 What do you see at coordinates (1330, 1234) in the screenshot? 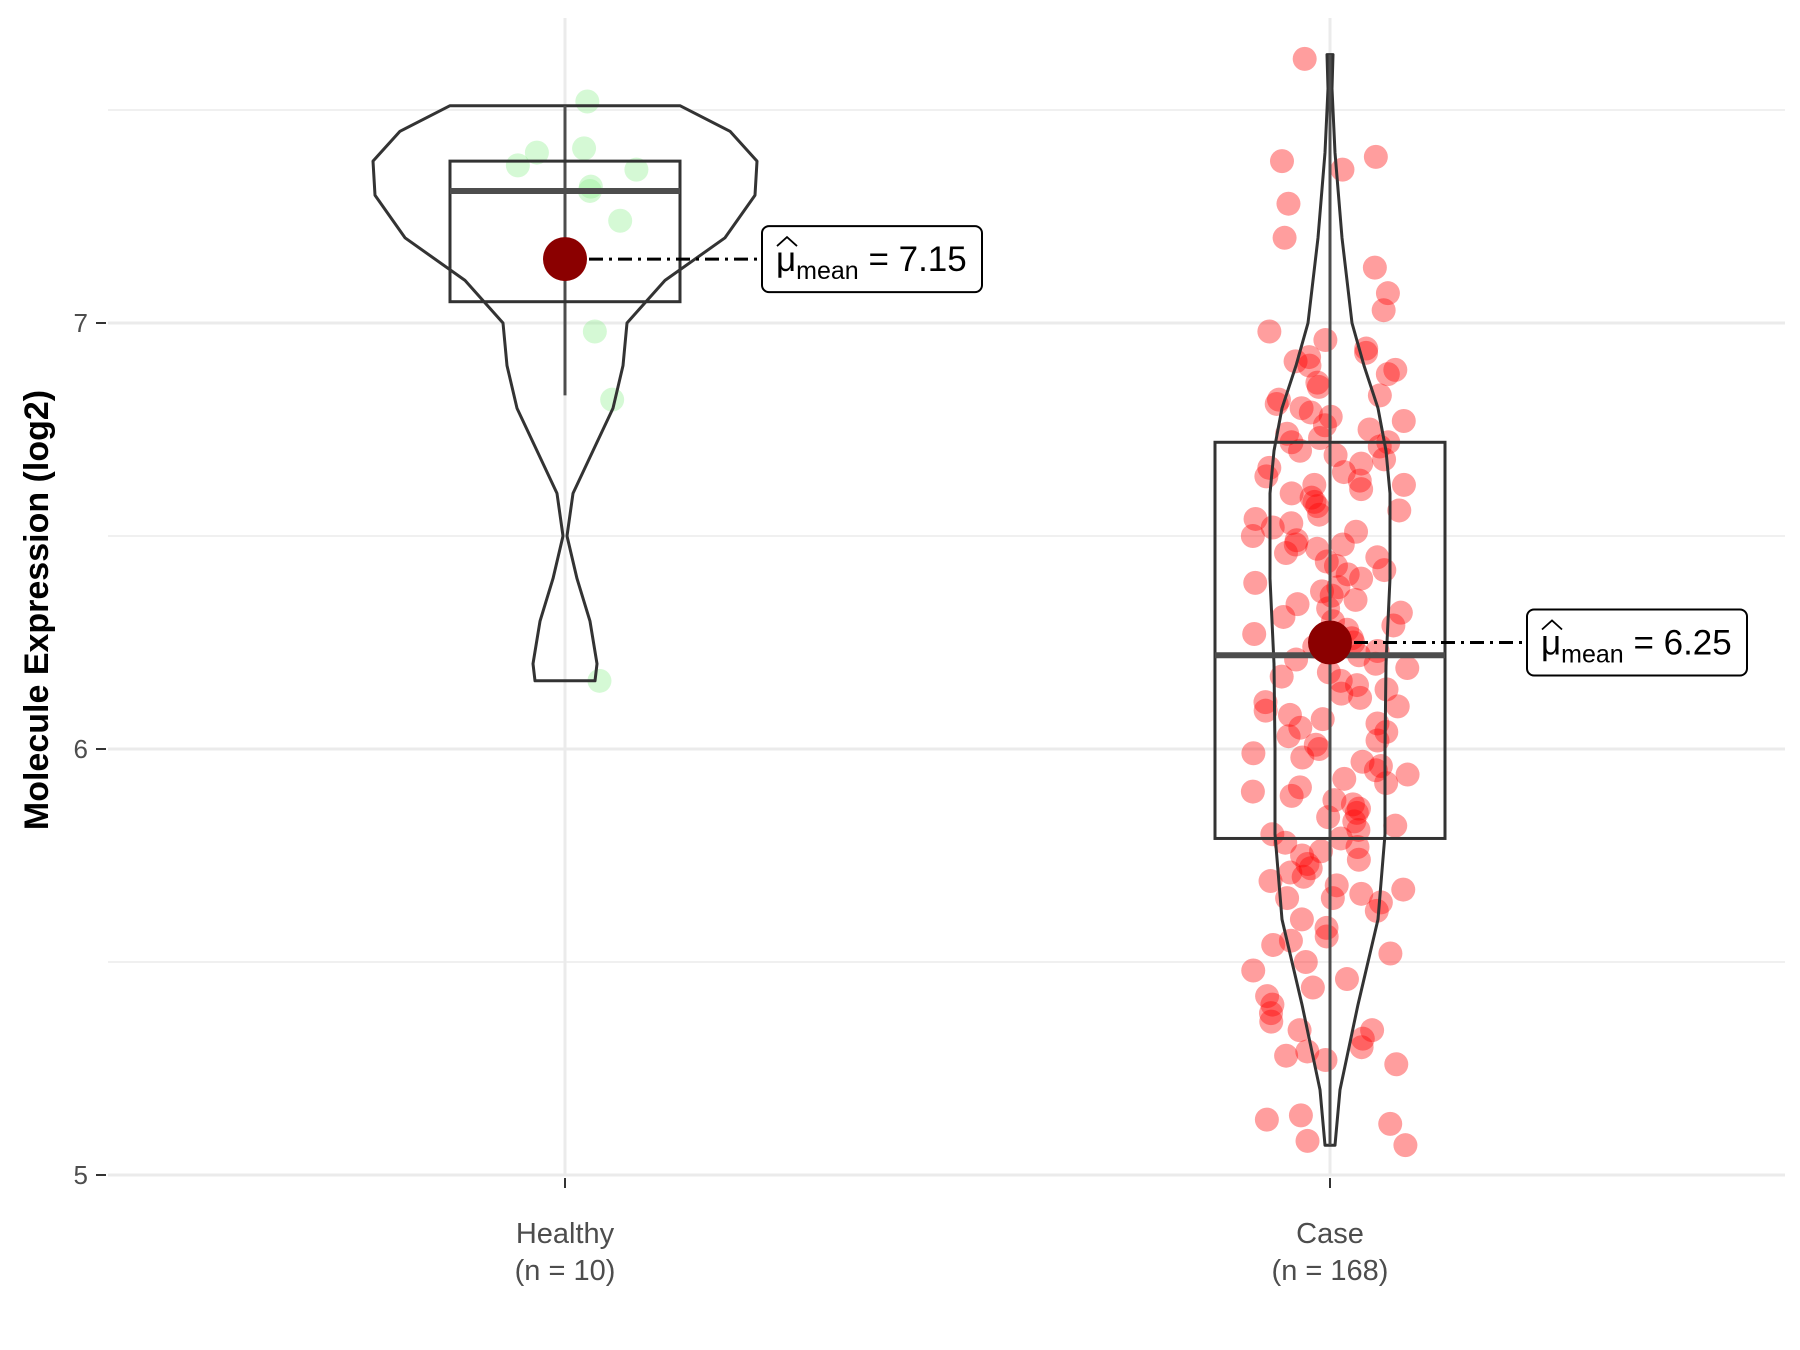
I see `x-tick-label: Case` at bounding box center [1330, 1234].